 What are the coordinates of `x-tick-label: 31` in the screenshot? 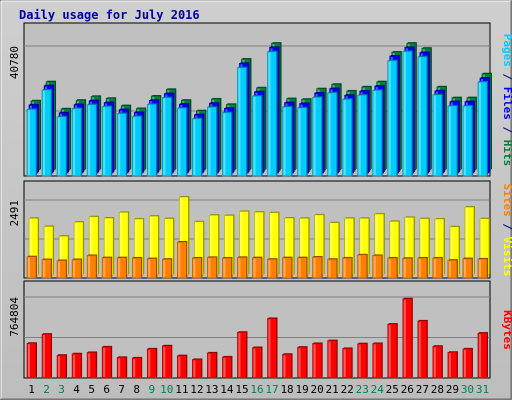 It's located at (482, 389).